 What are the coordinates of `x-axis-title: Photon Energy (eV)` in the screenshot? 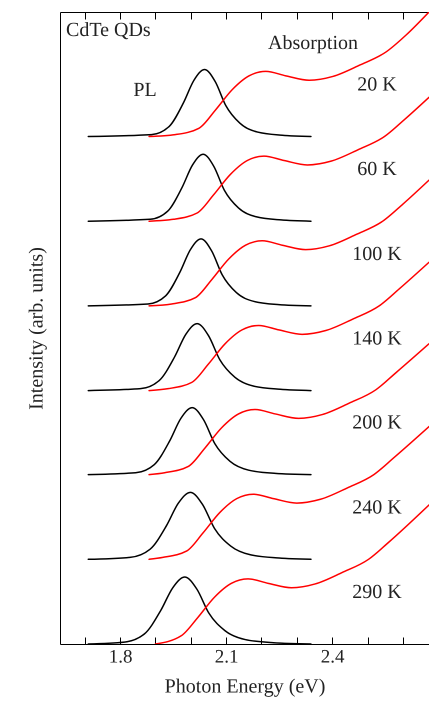 It's located at (245, 687).